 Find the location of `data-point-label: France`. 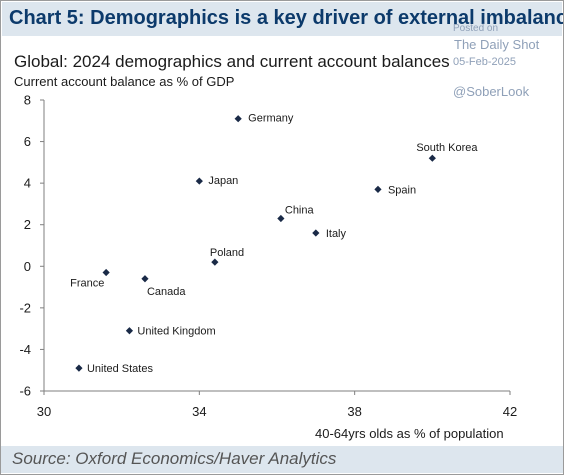

data-point-label: France is located at coordinates (87, 284).